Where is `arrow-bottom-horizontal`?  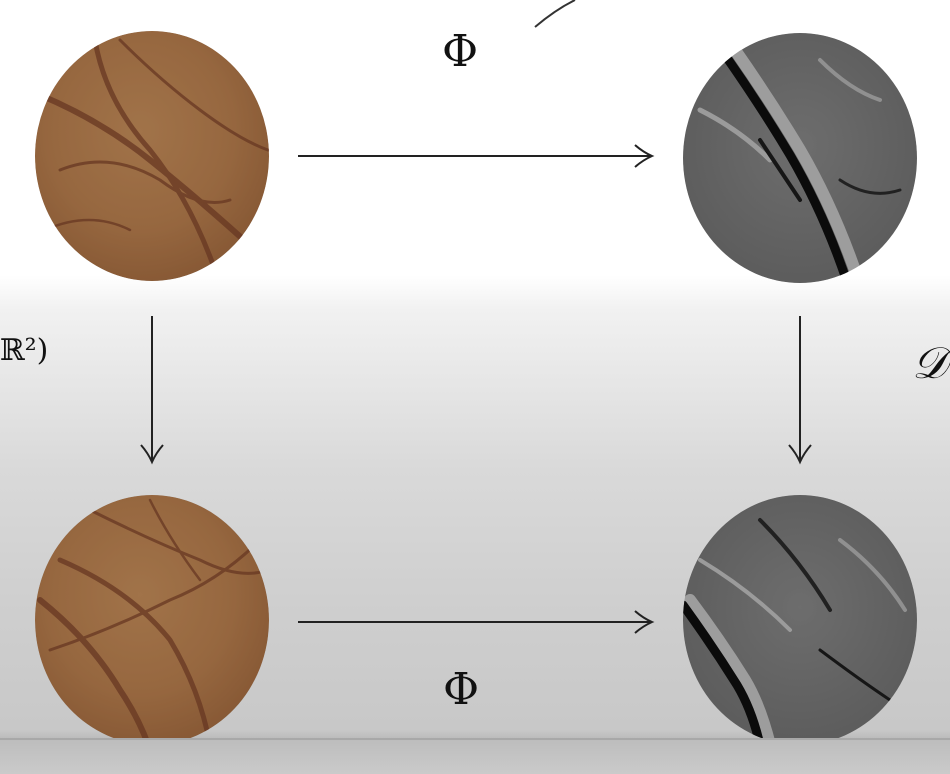 arrow-bottom-horizontal is located at coordinates (476, 622).